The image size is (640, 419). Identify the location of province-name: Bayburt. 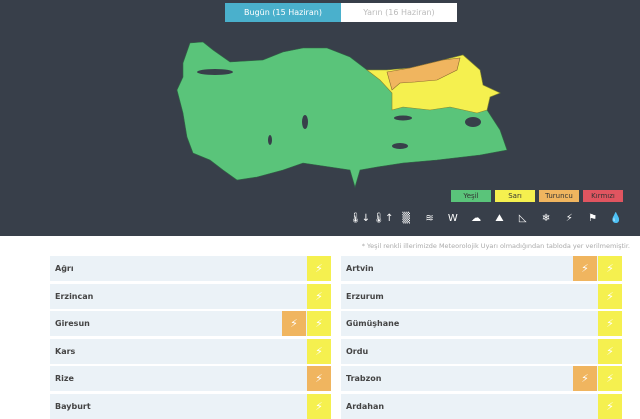
(73, 406).